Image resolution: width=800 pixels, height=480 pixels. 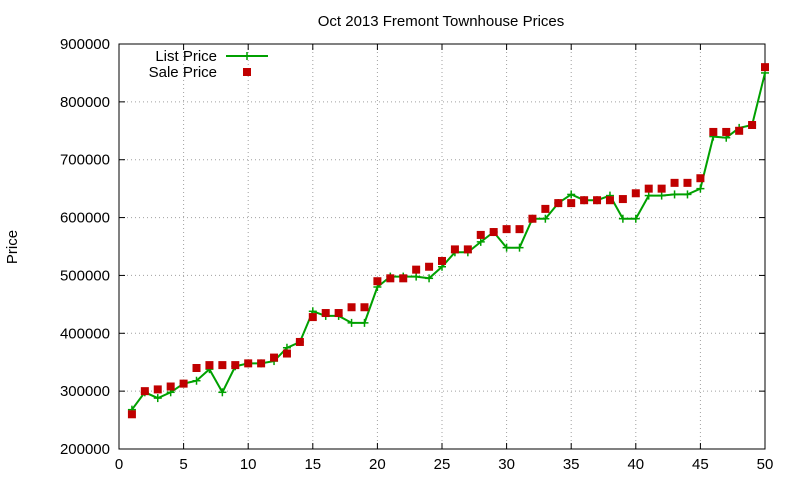 I want to click on y-tick-label: 200000, so click(x=85, y=449).